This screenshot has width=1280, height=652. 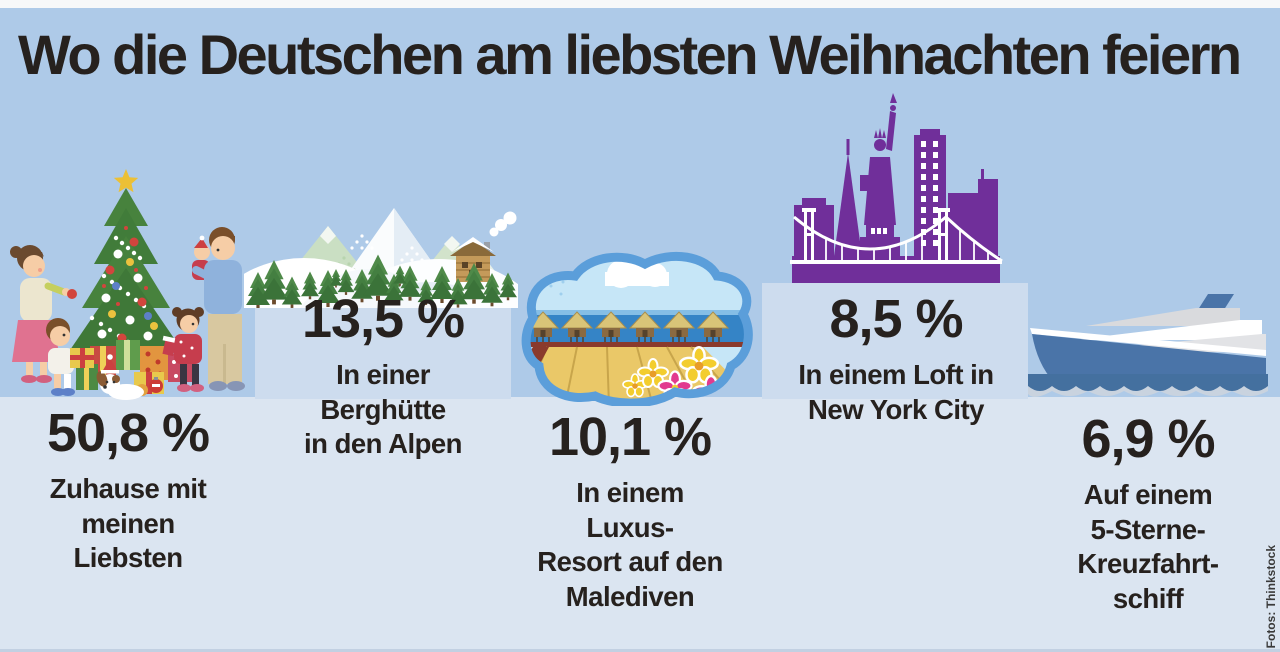 What do you see at coordinates (126, 181) in the screenshot?
I see `star-icon` at bounding box center [126, 181].